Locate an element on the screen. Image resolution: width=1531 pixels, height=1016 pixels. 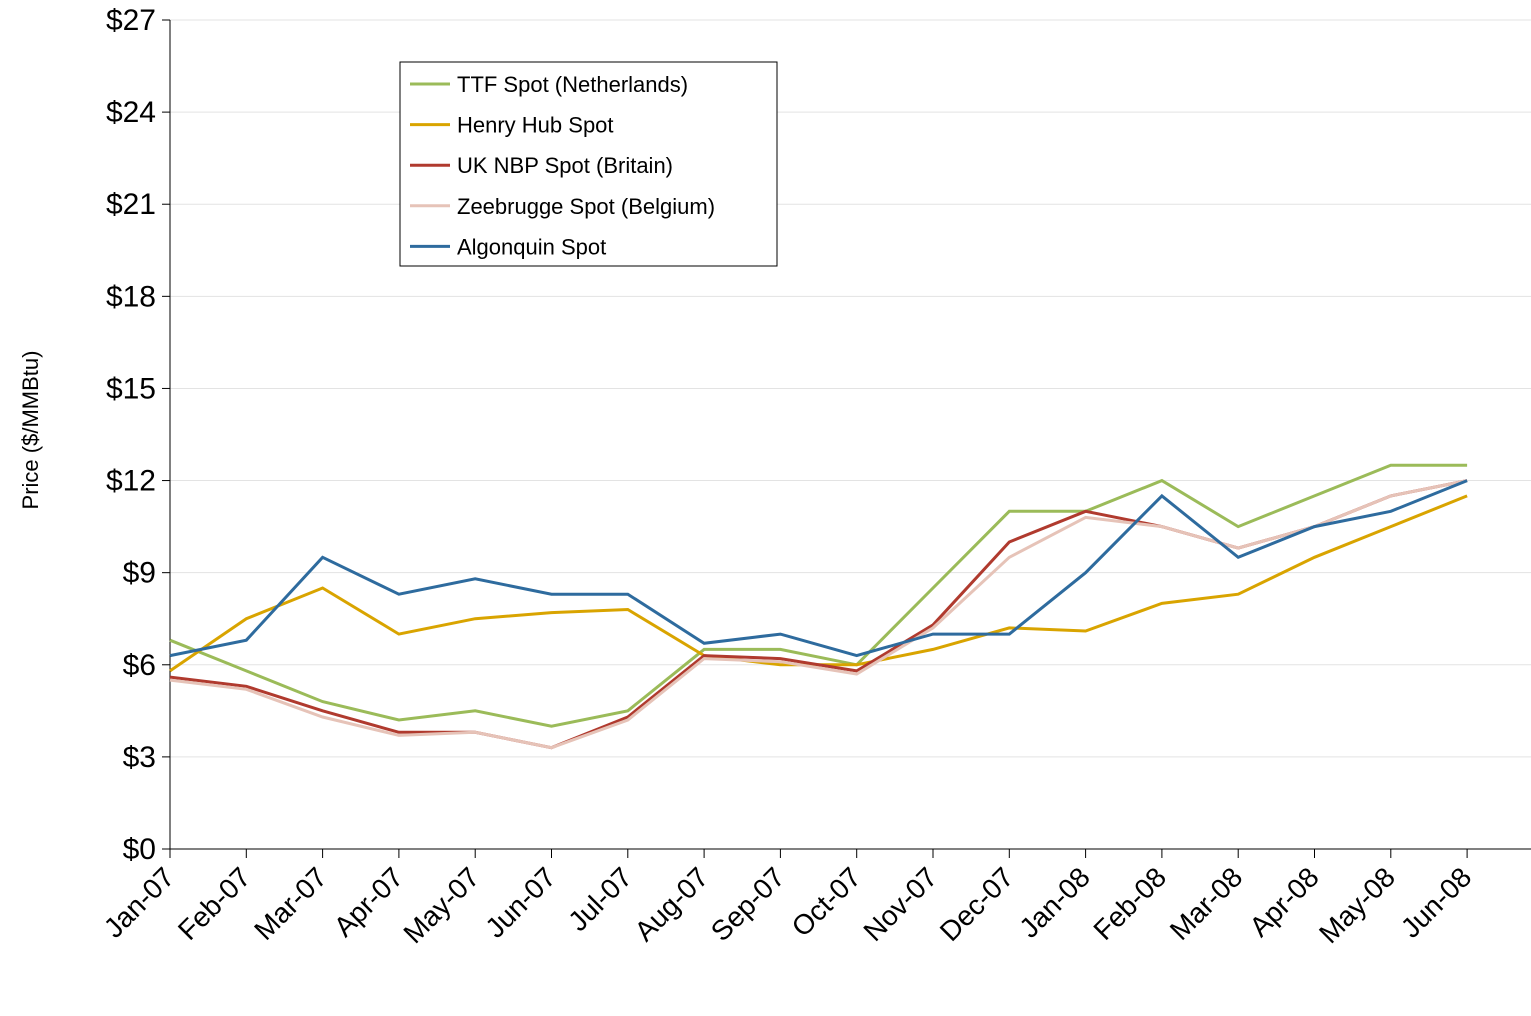
y-tick-label: $15 is located at coordinates (131, 388).